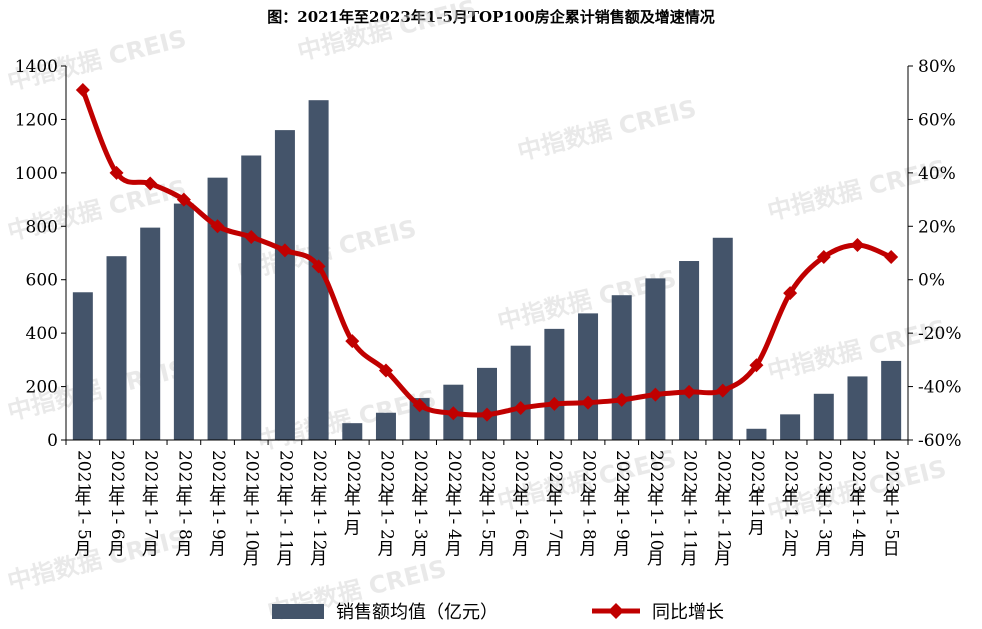 The height and width of the screenshot is (629, 982). Describe the element at coordinates (723, 509) in the screenshot. I see `x-tick-label: 2022年1-12月` at that location.